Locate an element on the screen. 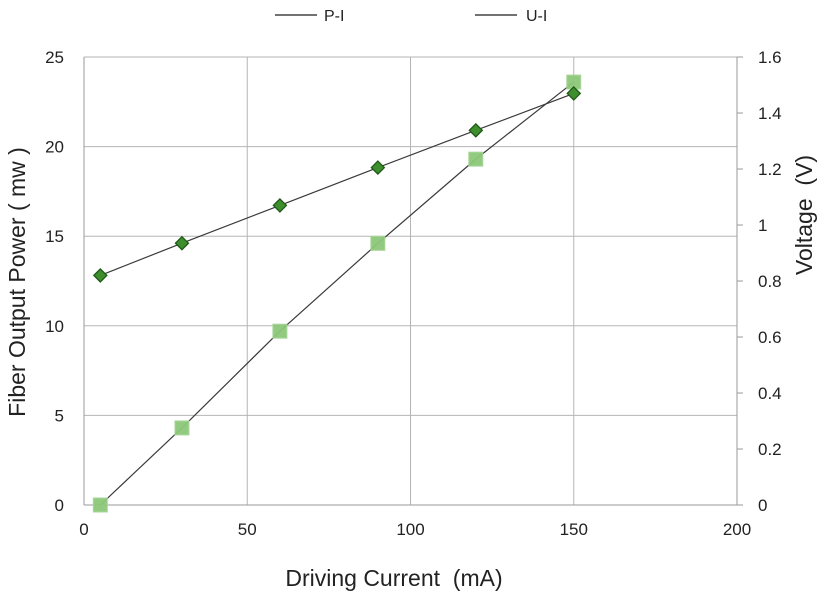 This screenshot has width=834, height=595. x-tick-label: 0 is located at coordinates (83, 529).